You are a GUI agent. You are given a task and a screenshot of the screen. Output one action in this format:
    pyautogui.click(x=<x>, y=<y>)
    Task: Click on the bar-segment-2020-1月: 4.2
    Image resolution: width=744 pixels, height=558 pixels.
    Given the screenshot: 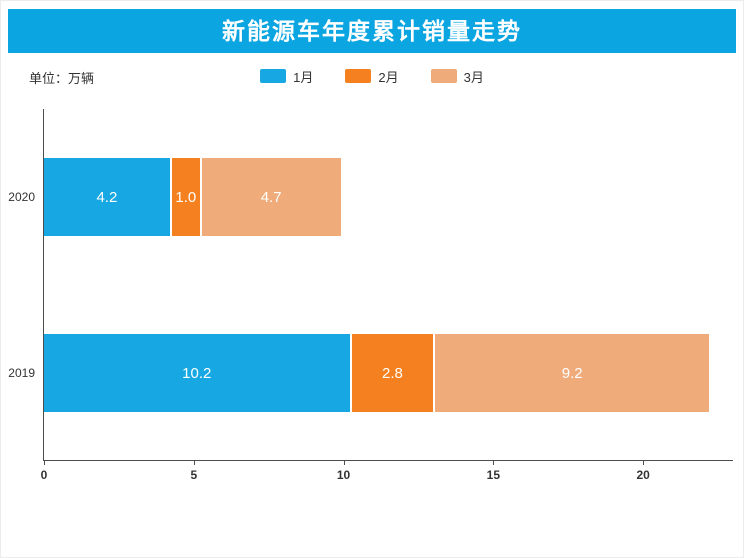 What is the action you would take?
    pyautogui.click(x=107, y=197)
    